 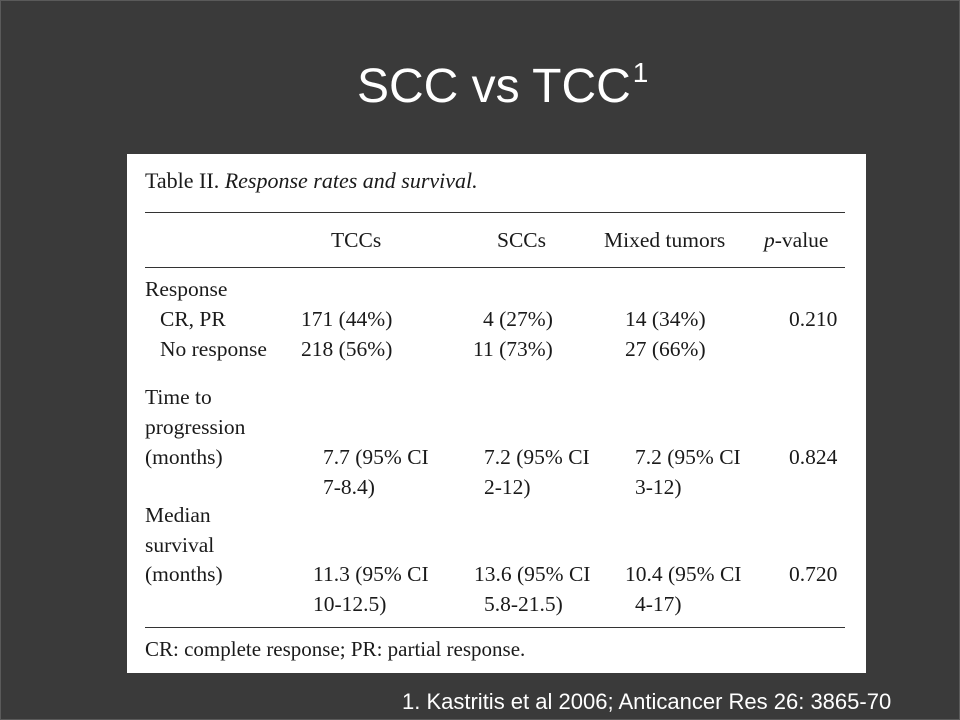 What do you see at coordinates (495, 212) in the screenshot?
I see `table-top-rule` at bounding box center [495, 212].